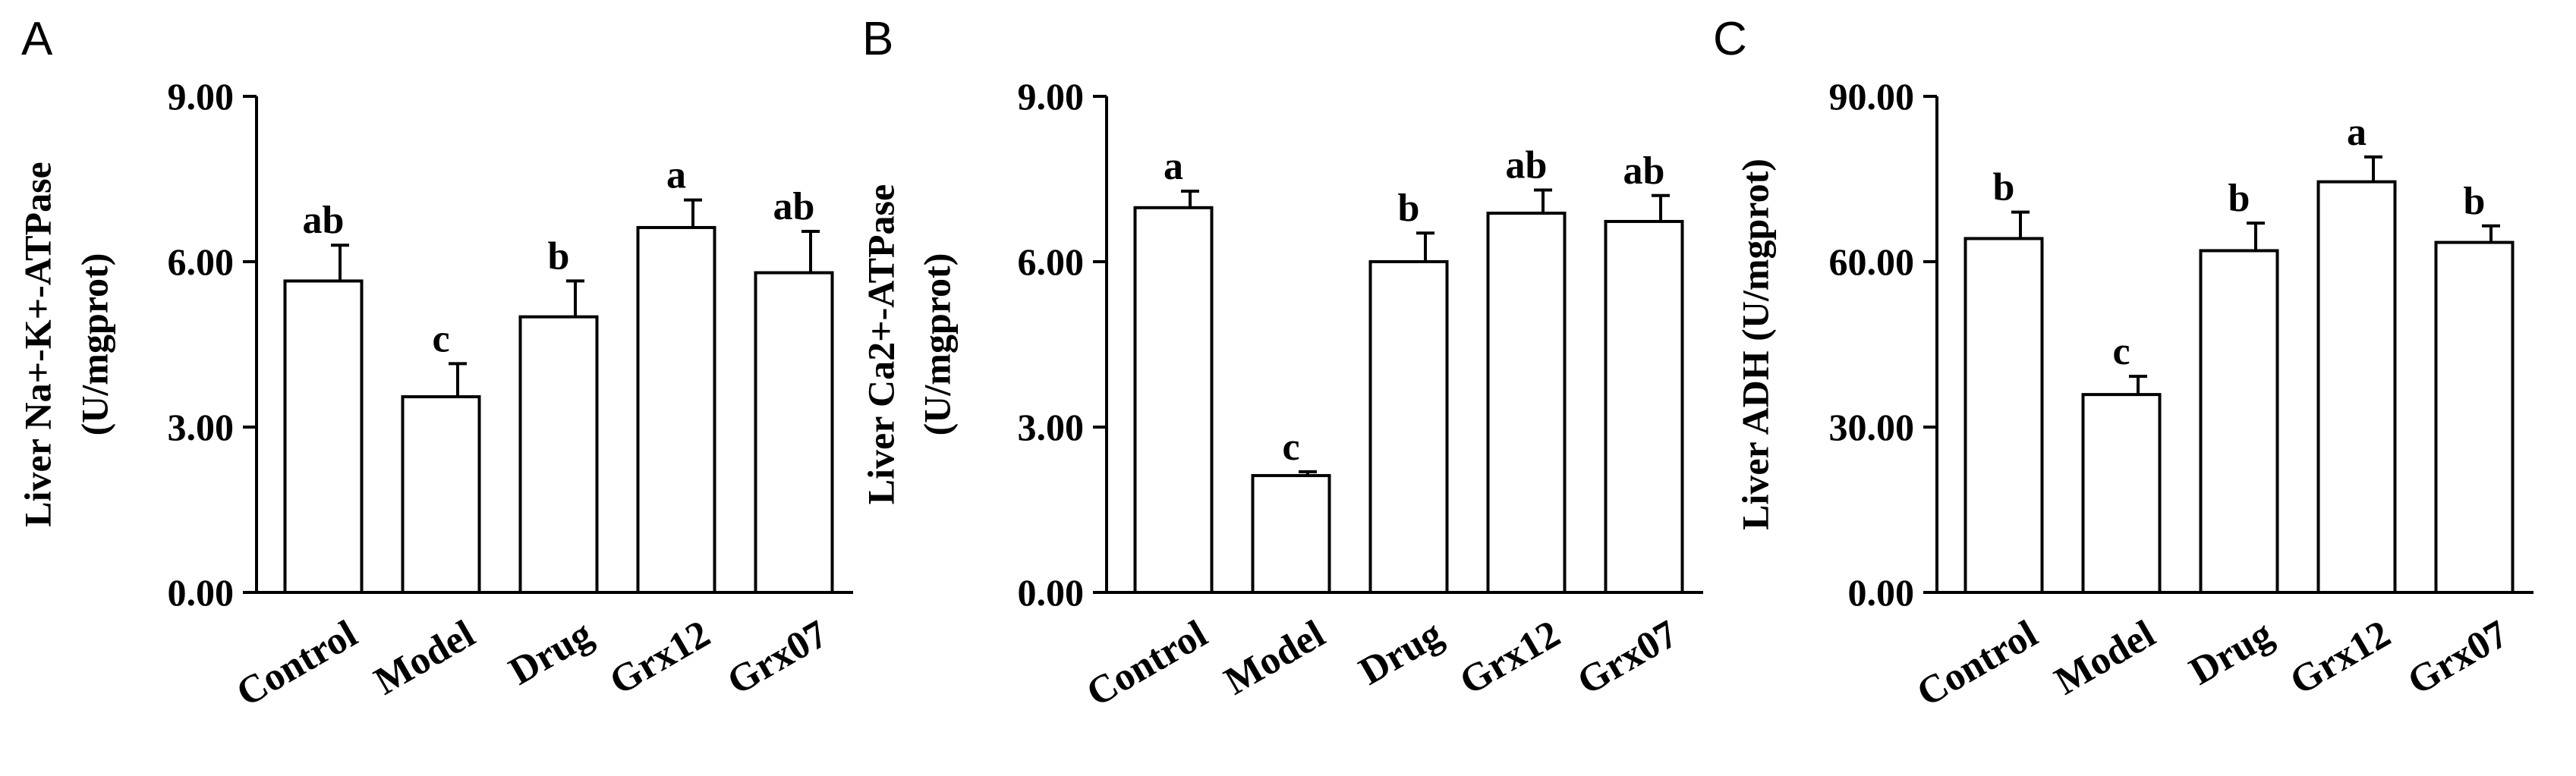  What do you see at coordinates (1755, 344) in the screenshot?
I see `y-axis-title: Liver ADH (U/mgprot)` at bounding box center [1755, 344].